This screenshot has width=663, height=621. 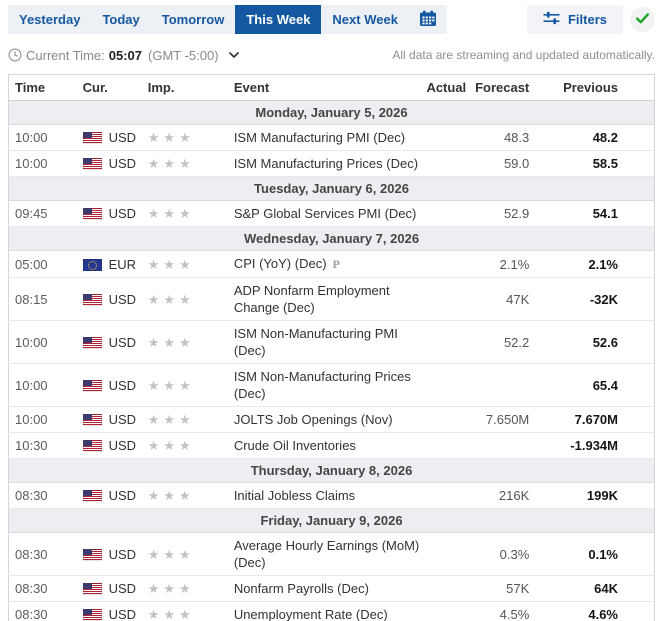 What do you see at coordinates (326, 554) in the screenshot?
I see `event-name: Average Hourly Earnings (MoM) (Dec)` at bounding box center [326, 554].